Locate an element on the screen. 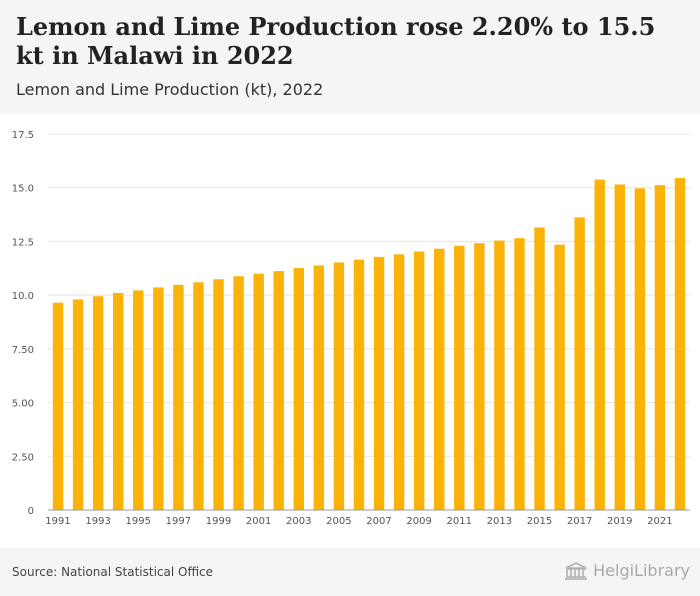  x-tick-label: 2011 is located at coordinates (459, 521).